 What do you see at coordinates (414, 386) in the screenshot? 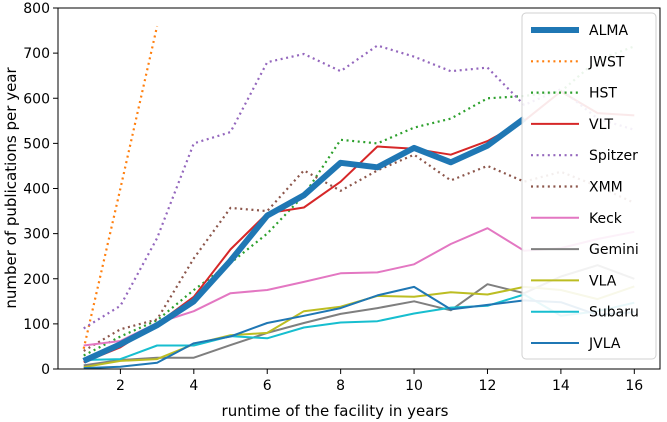
I see `x-tick-label: 10` at bounding box center [414, 386].